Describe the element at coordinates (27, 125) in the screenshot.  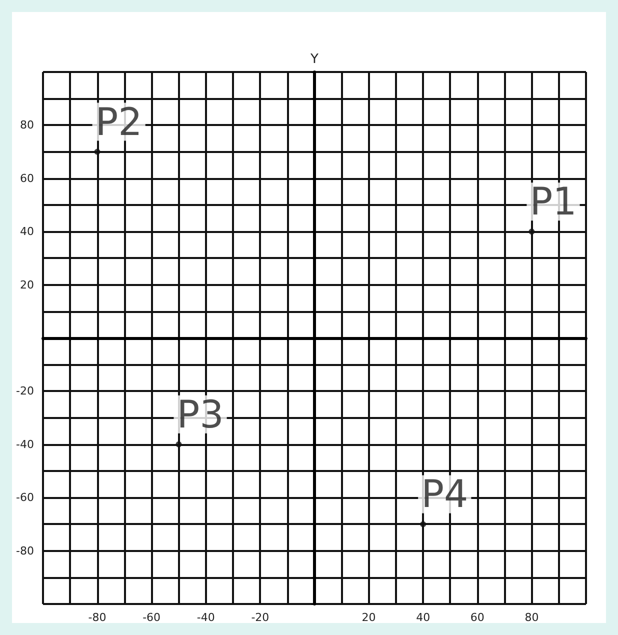
I see `y-tick-label: 80` at that location.